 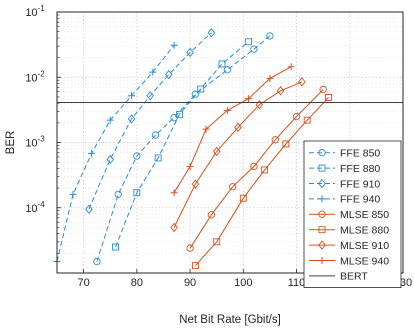 I want to click on x-tick-label: 110, so click(x=297, y=283).